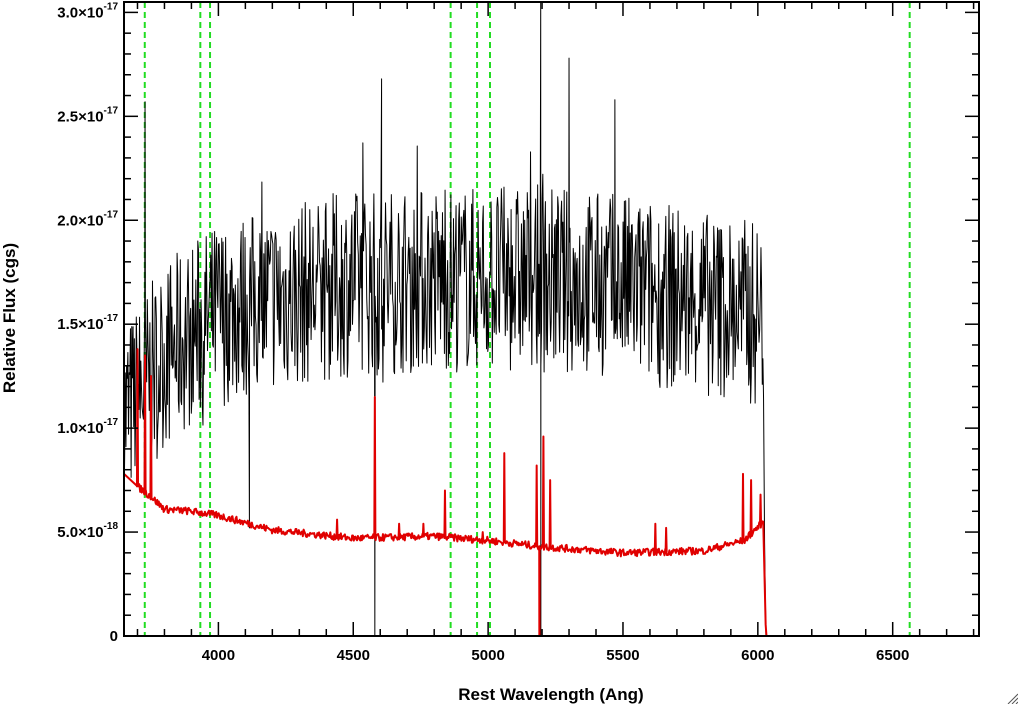 The height and width of the screenshot is (706, 1020). Describe the element at coordinates (622, 655) in the screenshot. I see `x-tick-label: 5500` at that location.